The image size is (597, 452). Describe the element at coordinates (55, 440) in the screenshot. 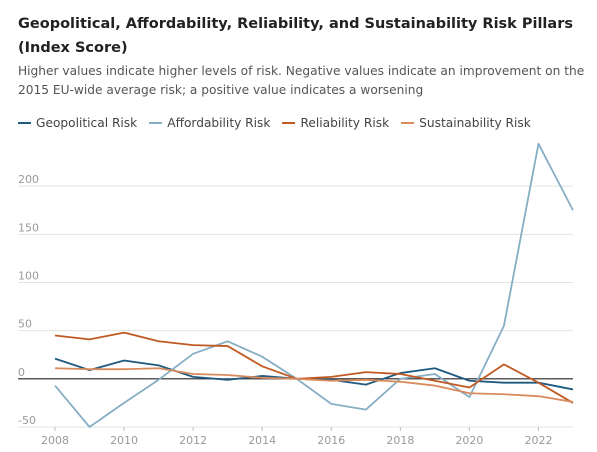

I see `x-tick-label: 2008` at that location.